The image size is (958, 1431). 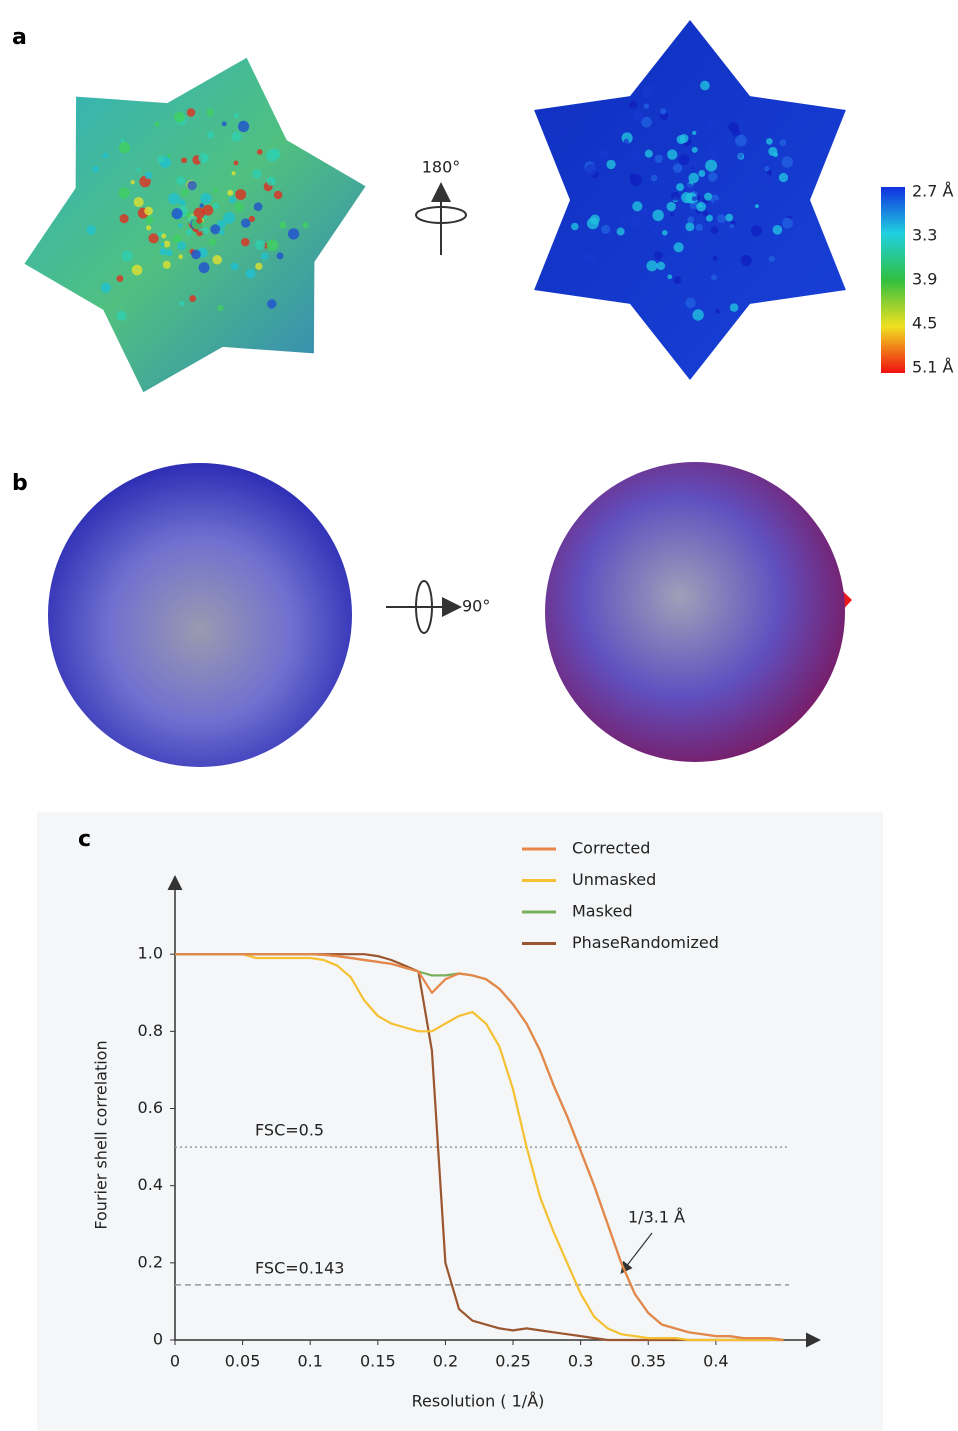 What do you see at coordinates (200, 615) in the screenshot?
I see `angular-distribution` at bounding box center [200, 615].